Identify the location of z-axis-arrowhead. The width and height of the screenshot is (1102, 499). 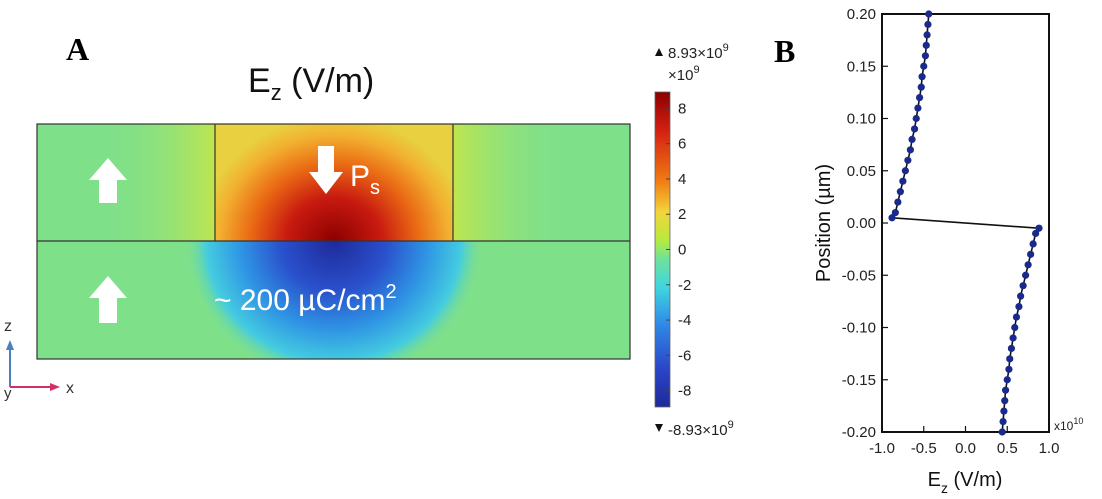
(10, 345).